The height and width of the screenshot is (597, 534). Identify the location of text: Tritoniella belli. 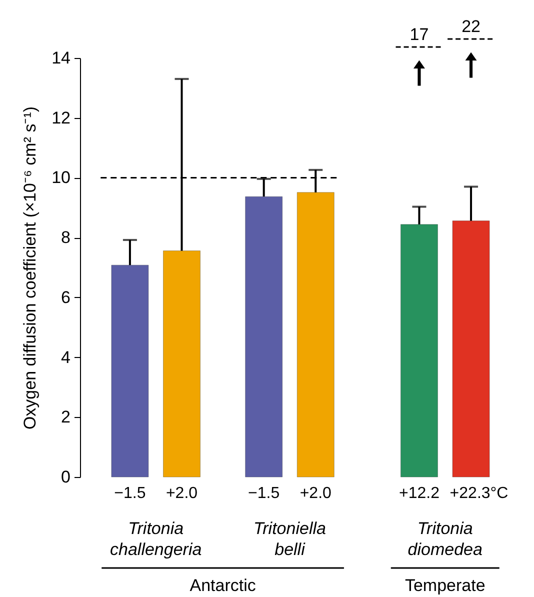
(290, 539).